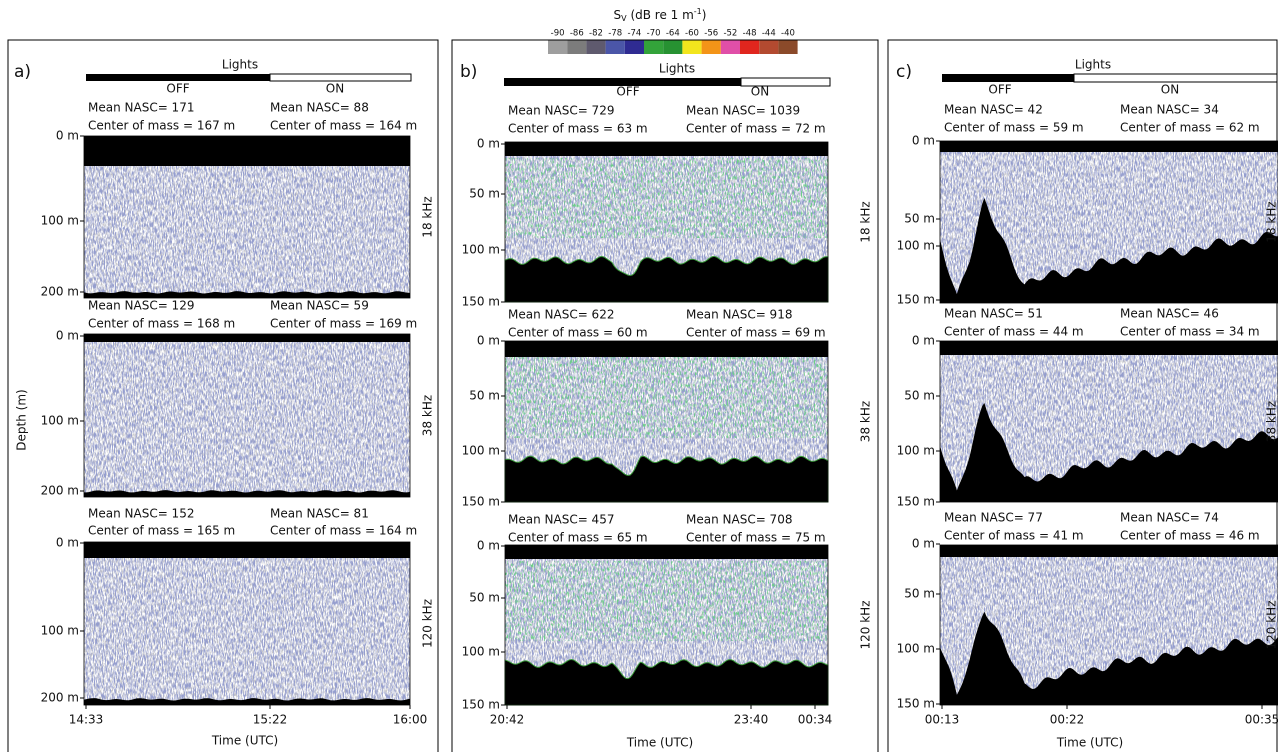 The height and width of the screenshot is (752, 1278). What do you see at coordinates (578, 333) in the screenshot?
I see `center-of-mass: Center of mass = 60 m` at bounding box center [578, 333].